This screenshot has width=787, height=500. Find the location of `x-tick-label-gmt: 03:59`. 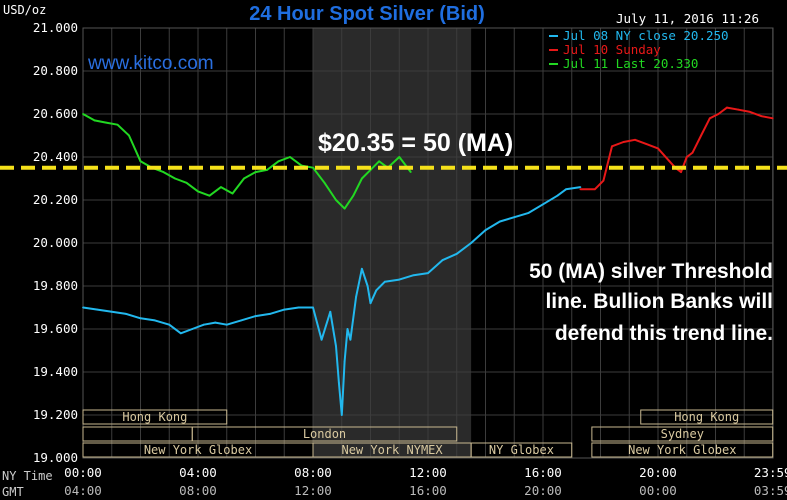

x-tick-label-gmt: 03:59 is located at coordinates (770, 490).